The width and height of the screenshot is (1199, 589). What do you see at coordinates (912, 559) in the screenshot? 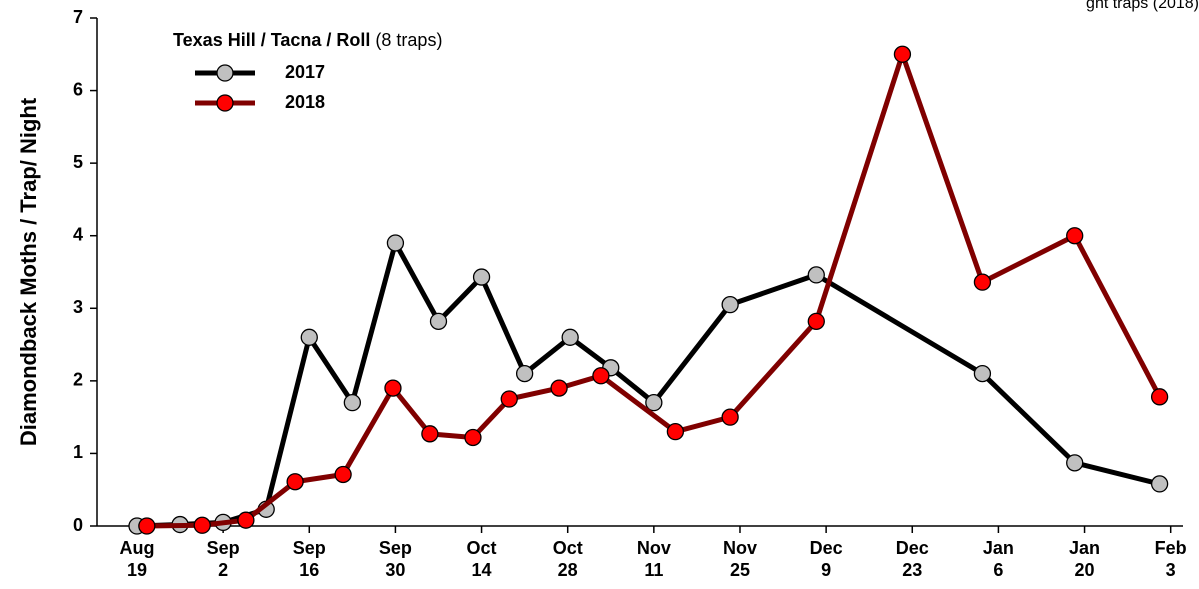
I see `x-tick-label: Dec 23` at bounding box center [912, 559].